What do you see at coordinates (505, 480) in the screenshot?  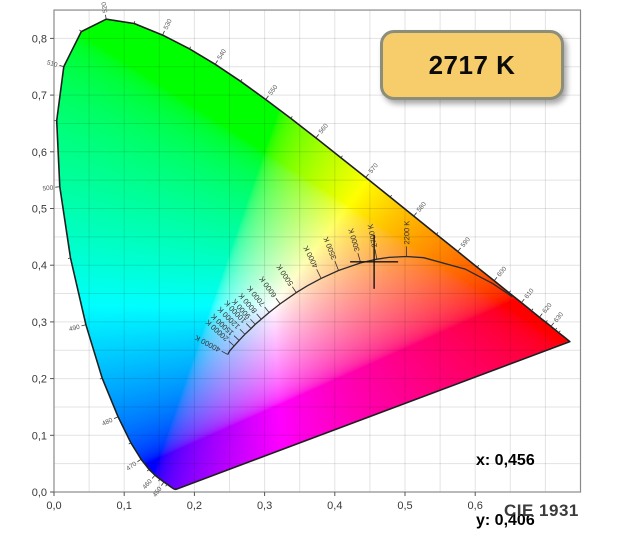 I see `xy-readout: x: 0,456 y: 0,406` at bounding box center [505, 480].